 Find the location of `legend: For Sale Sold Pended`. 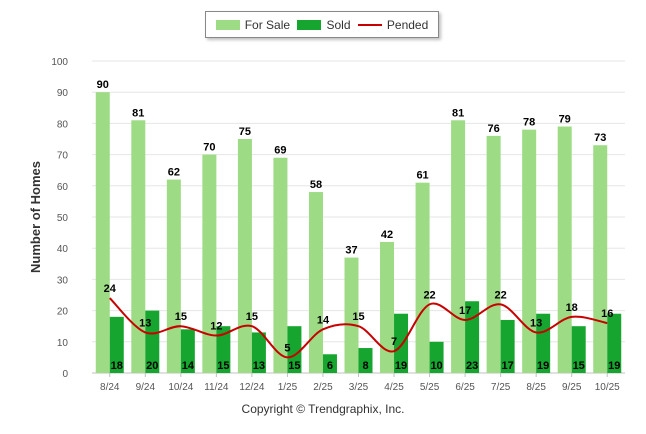

legend: For Sale Sold Pended is located at coordinates (322, 24).